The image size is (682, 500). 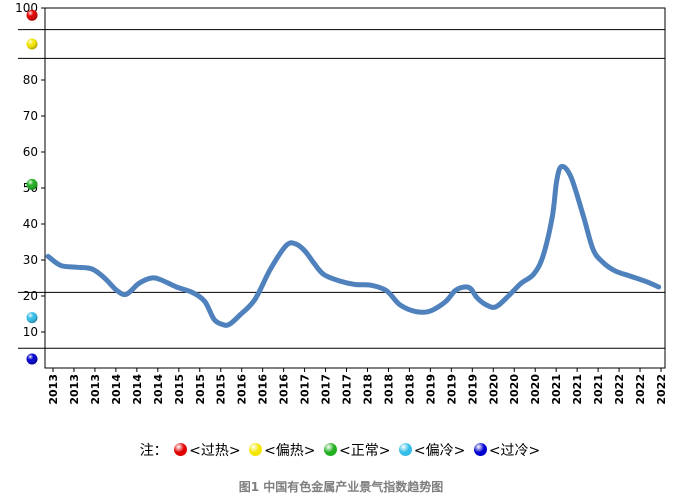 What do you see at coordinates (30, 80) in the screenshot?
I see `y-tick-label: 80` at bounding box center [30, 80].